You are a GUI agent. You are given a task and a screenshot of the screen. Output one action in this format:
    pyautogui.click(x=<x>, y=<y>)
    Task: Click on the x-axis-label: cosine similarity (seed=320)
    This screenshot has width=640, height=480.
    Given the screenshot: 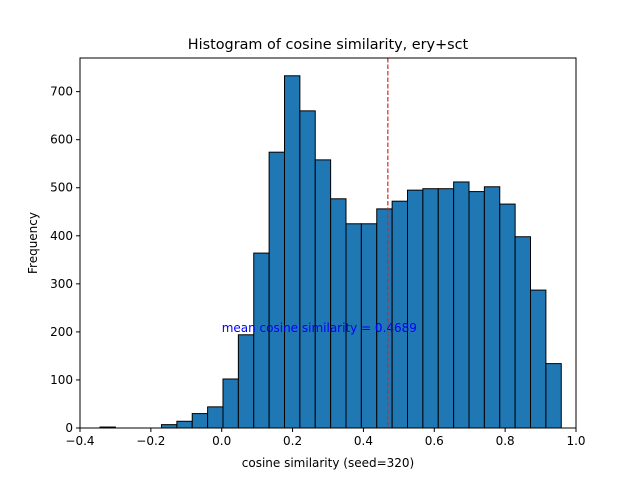 What is the action you would take?
    pyautogui.click(x=328, y=463)
    